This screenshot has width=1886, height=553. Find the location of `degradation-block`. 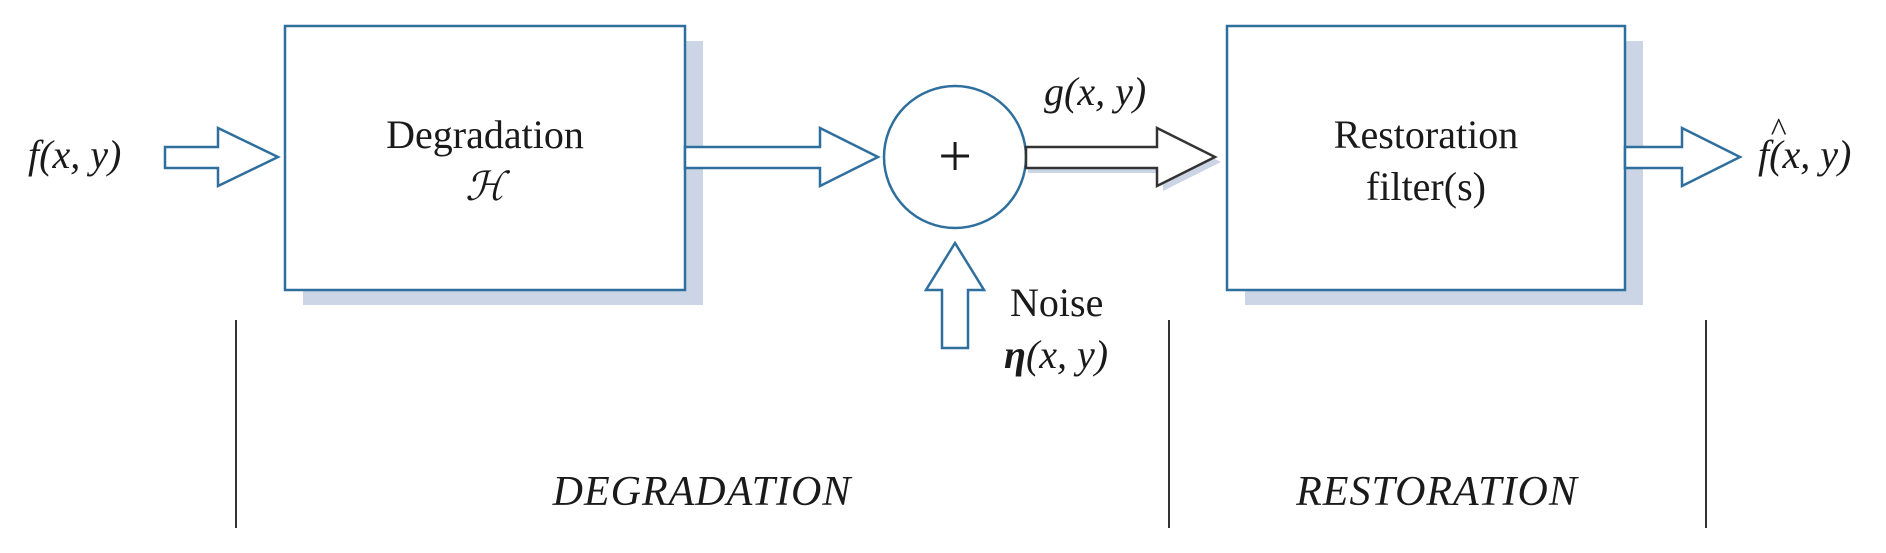

degradation-block is located at coordinates (485, 158).